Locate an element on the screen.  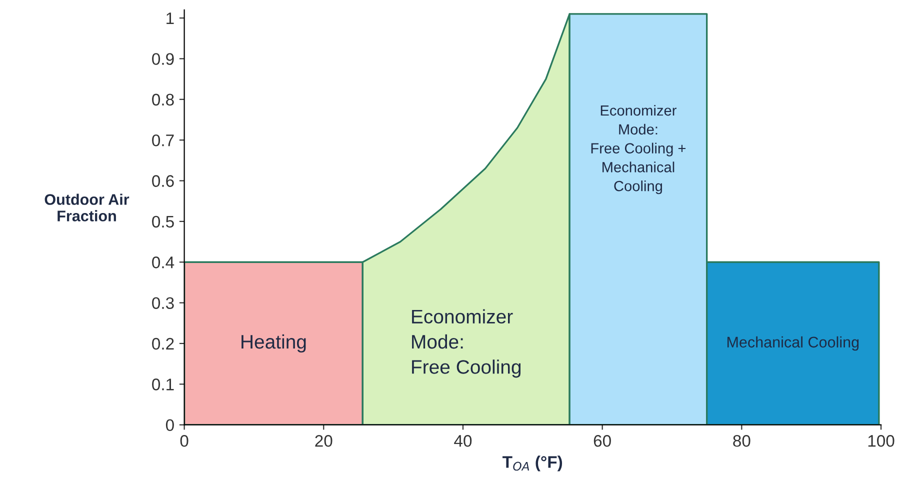
y-tick-label: 0.6 is located at coordinates (163, 181).